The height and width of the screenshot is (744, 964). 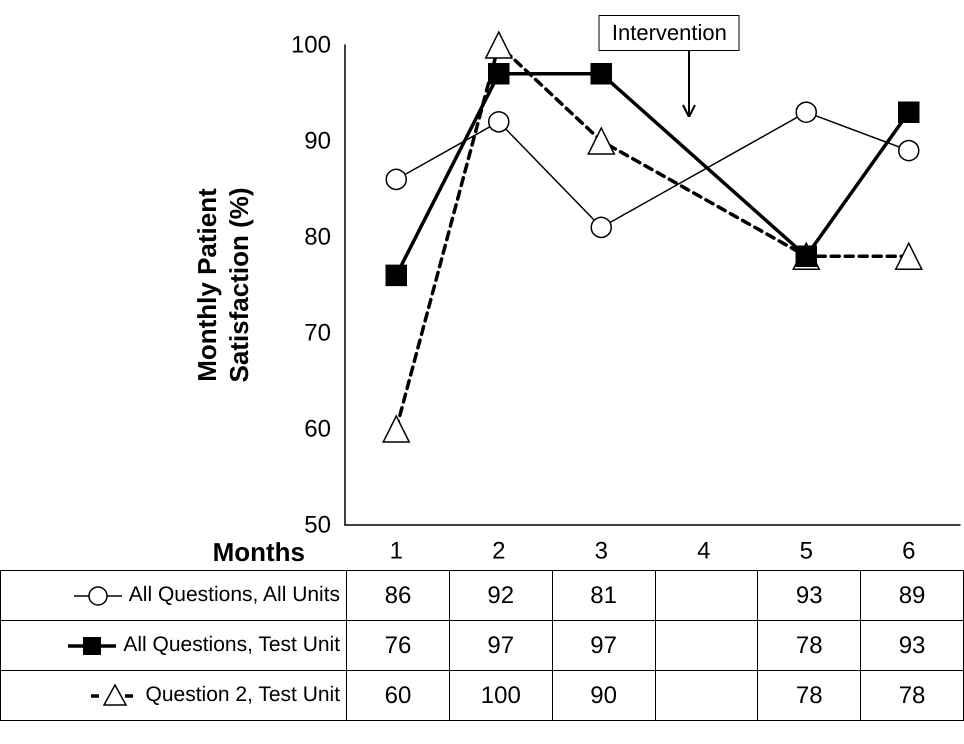 What do you see at coordinates (909, 551) in the screenshot?
I see `x-tick-label: 6` at bounding box center [909, 551].